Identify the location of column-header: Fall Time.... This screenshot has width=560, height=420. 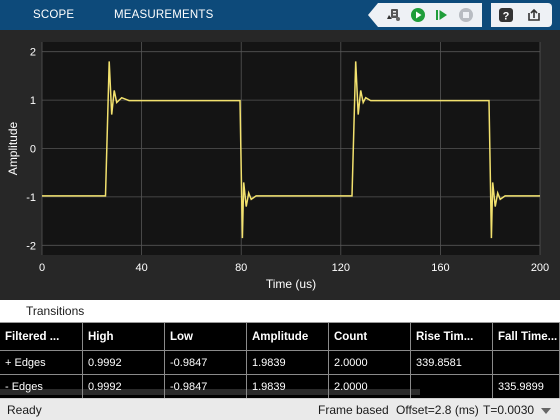
(526, 337).